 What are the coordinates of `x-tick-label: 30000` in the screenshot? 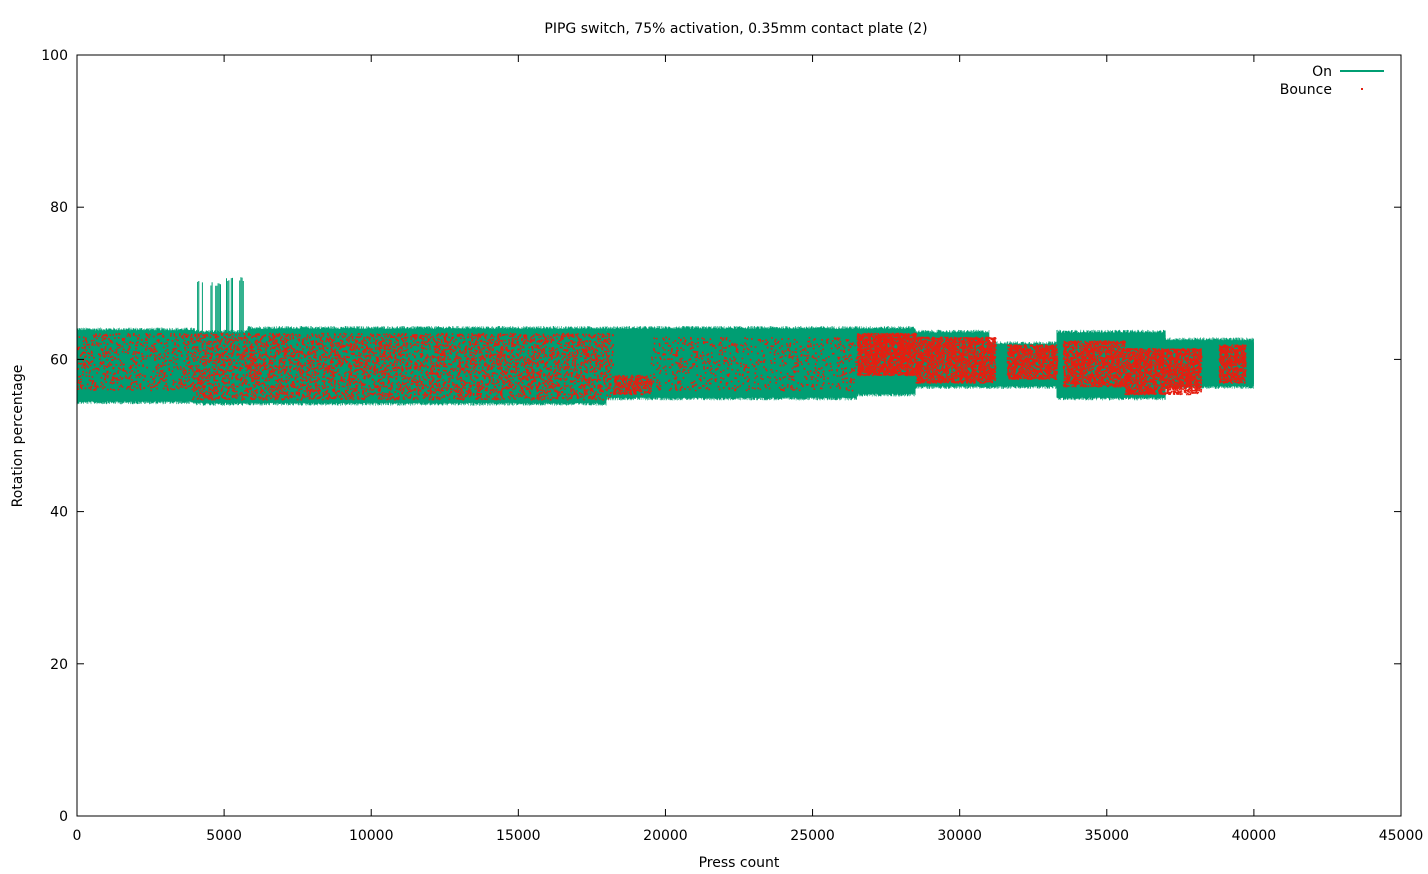 It's located at (959, 836).